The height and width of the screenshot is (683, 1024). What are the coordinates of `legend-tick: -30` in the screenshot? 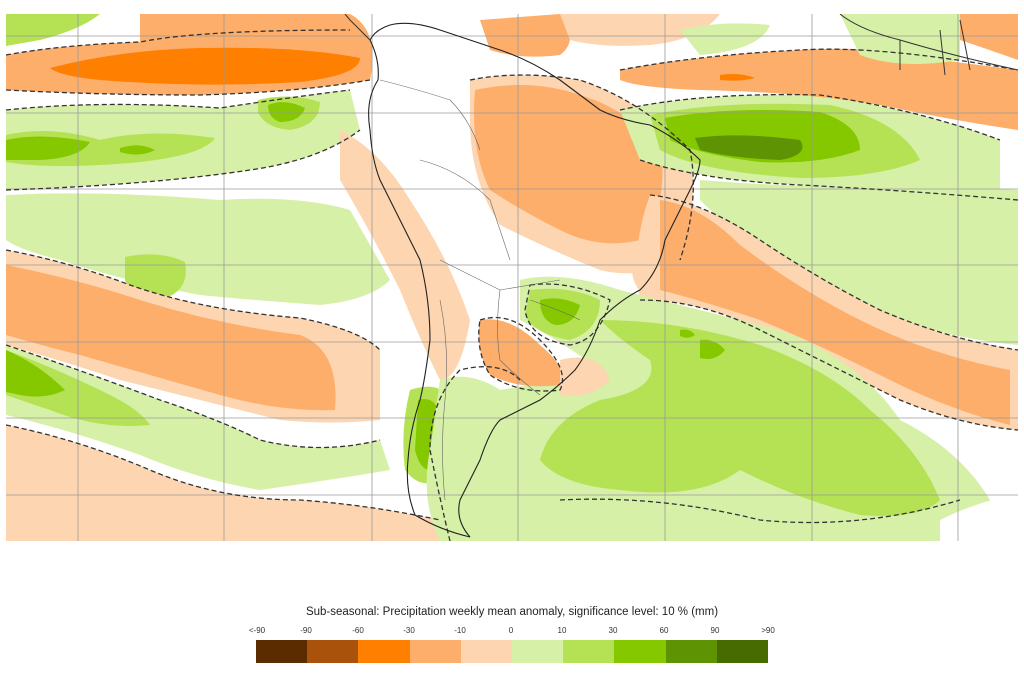 It's located at (409, 630).